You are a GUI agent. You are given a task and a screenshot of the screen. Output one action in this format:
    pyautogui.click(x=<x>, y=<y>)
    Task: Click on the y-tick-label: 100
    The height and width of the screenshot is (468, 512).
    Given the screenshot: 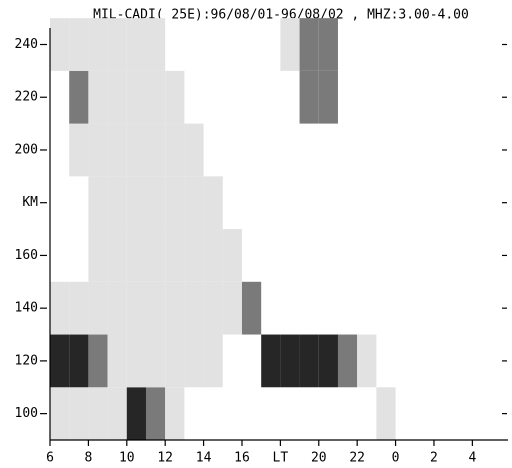 What is the action you would take?
    pyautogui.click(x=26, y=413)
    